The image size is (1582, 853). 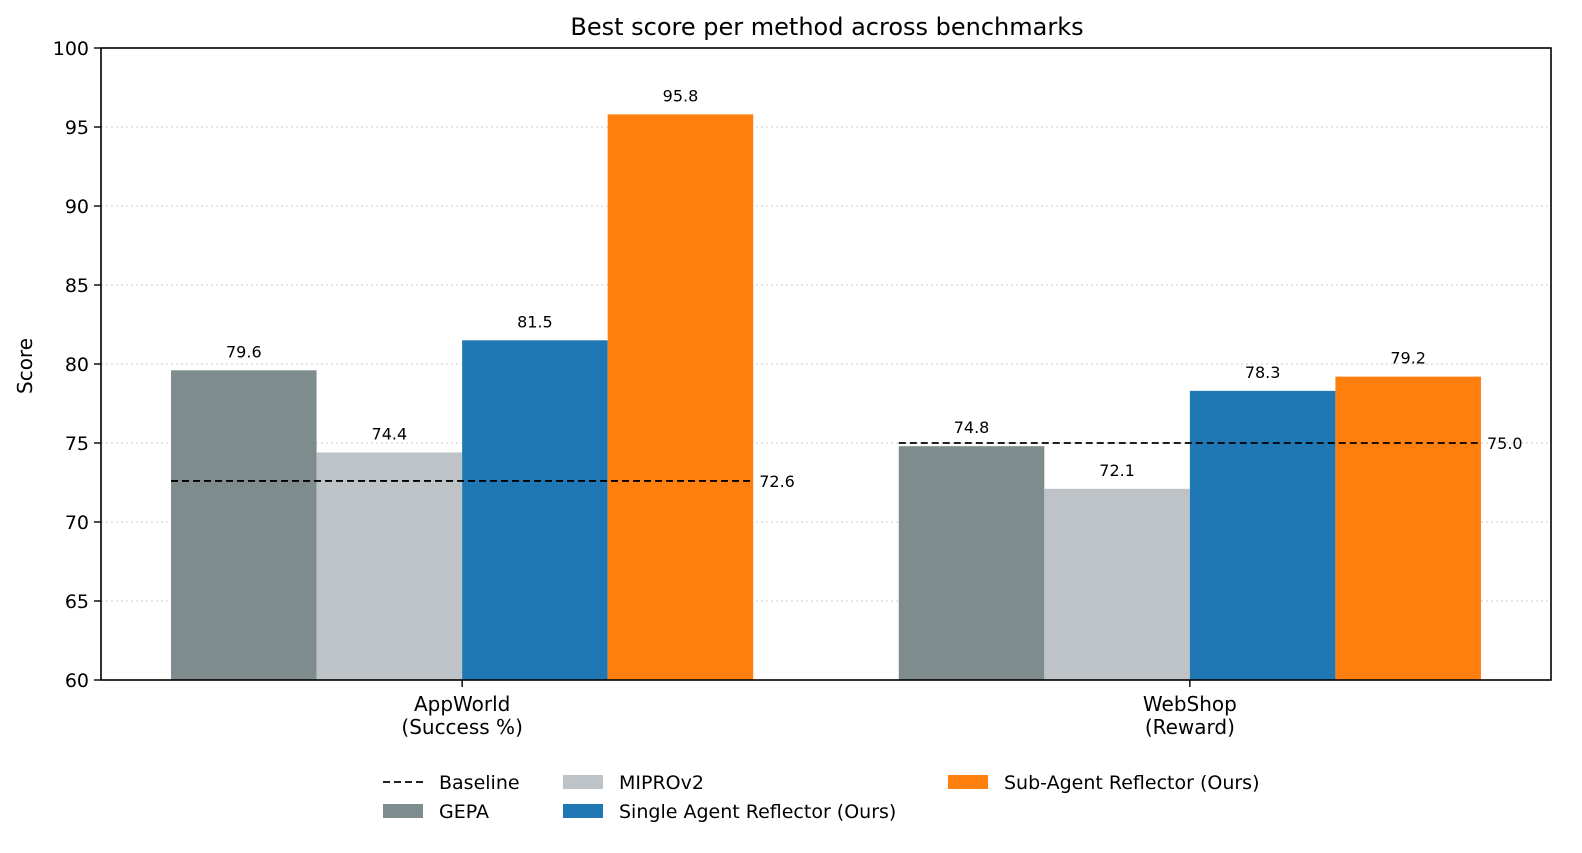 I want to click on legend-entry-miprov2: MIPROv2, so click(x=633, y=783).